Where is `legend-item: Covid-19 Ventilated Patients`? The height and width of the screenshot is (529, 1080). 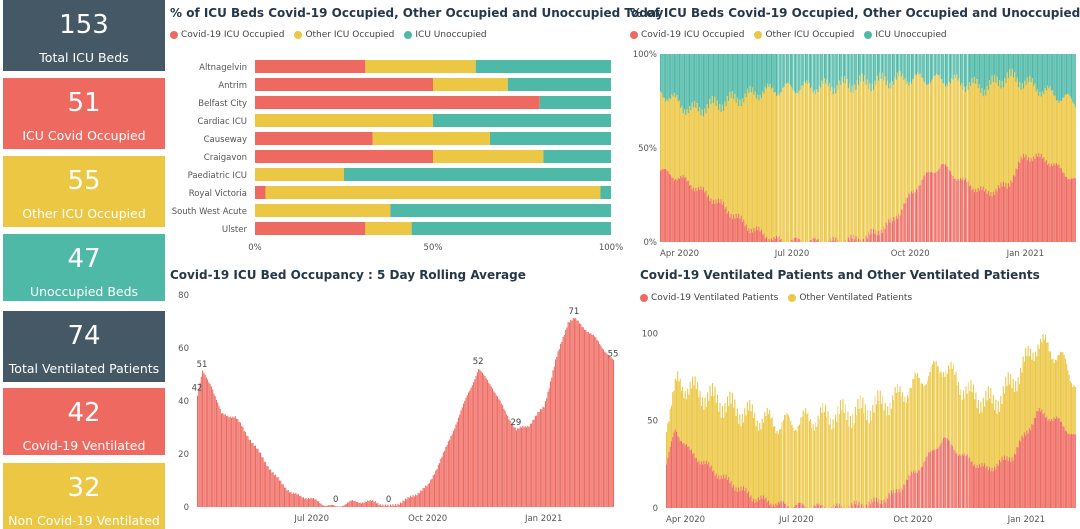 legend-item: Covid-19 Ventilated Patients is located at coordinates (709, 298).